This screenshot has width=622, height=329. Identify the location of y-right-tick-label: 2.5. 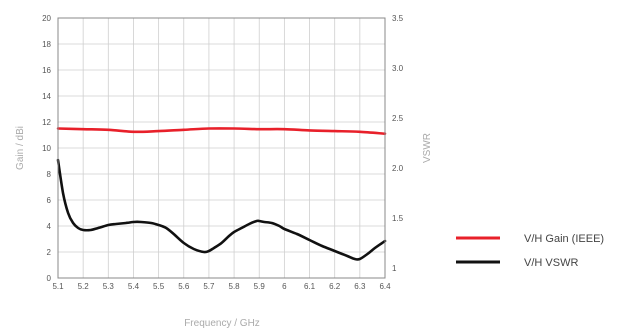
(398, 118).